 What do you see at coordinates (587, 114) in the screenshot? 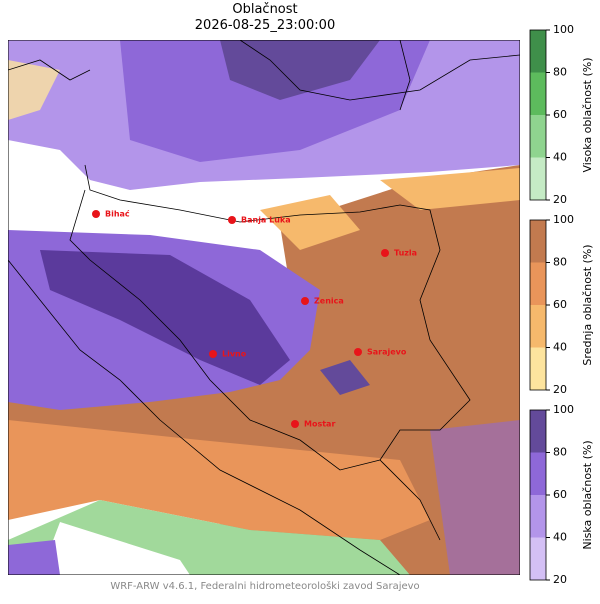
I see `colorbar-label: Visoka oblačnost (%)` at bounding box center [587, 114].